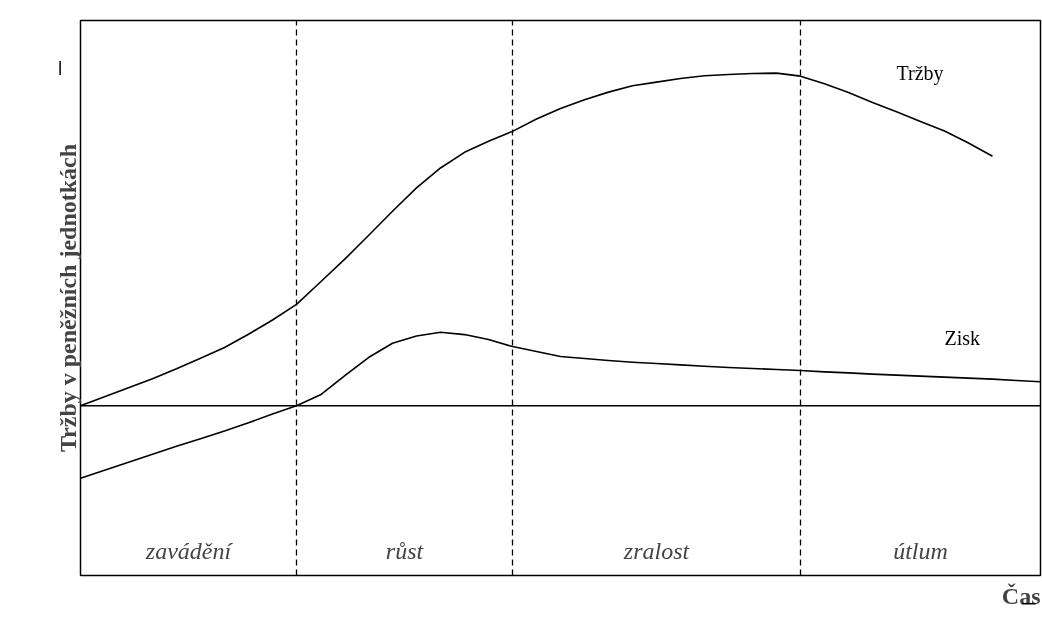  Describe the element at coordinates (189, 550) in the screenshot. I see `text: zavádění` at that location.